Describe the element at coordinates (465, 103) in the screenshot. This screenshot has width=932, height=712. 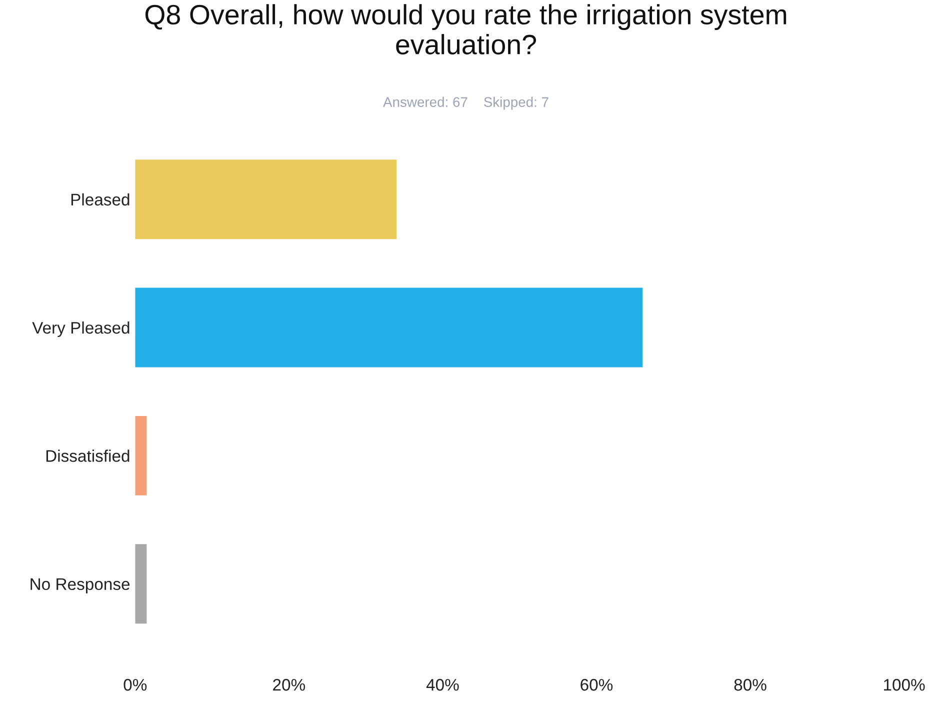
I see `chart-subtitle: Answered: 67 Skipped: 7` at that location.